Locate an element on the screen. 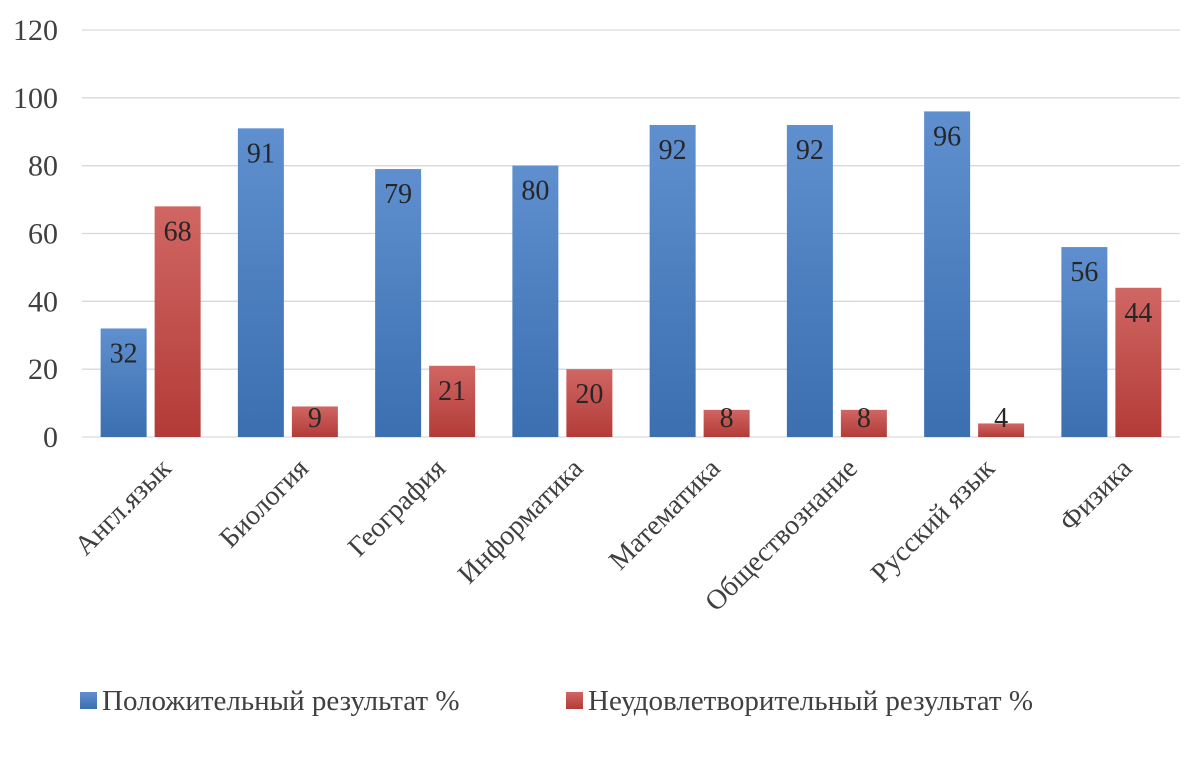  data-label: 79 is located at coordinates (398, 194).